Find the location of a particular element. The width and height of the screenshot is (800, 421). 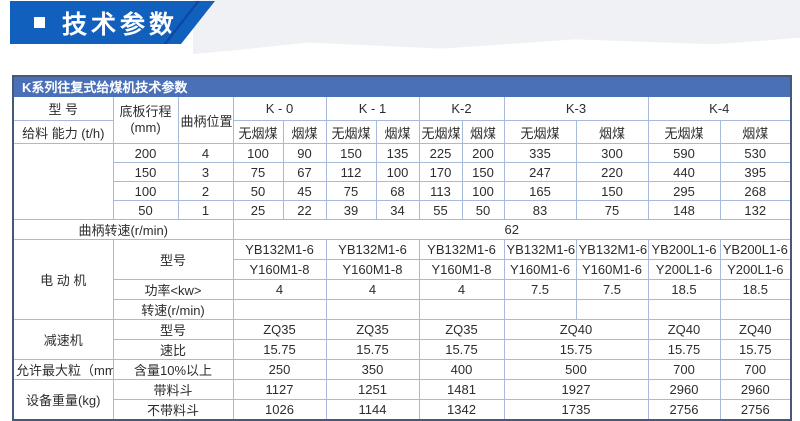

bullet-square-icon is located at coordinates (39, 22).